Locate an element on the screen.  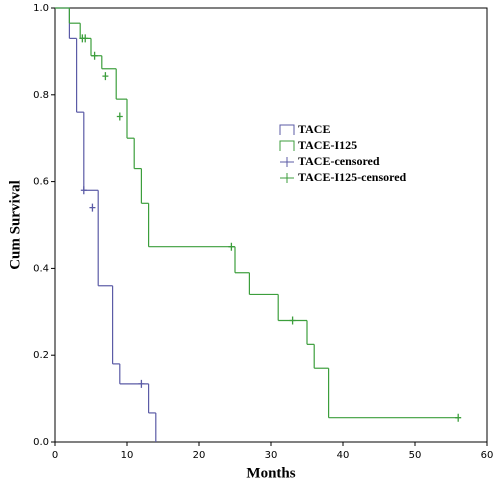
y-tick-label: 0.4 is located at coordinates (41, 268).